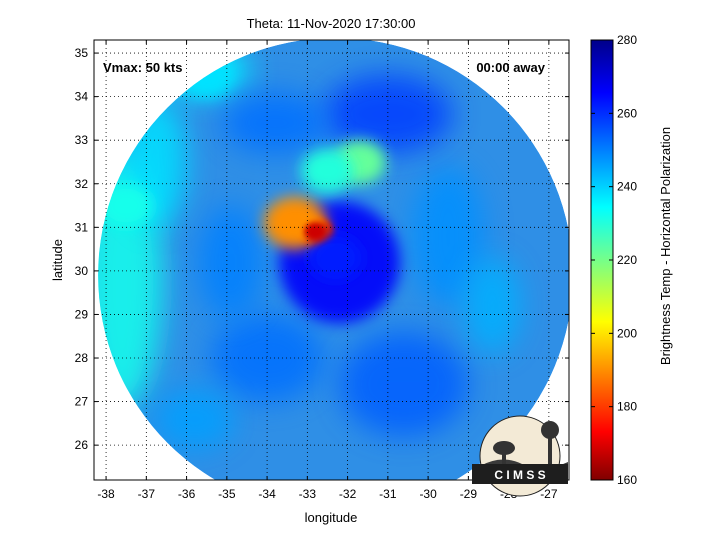 The width and height of the screenshot is (720, 540). Describe the element at coordinates (510, 67) in the screenshot. I see `time-away-annotation: 00:00 away` at that location.